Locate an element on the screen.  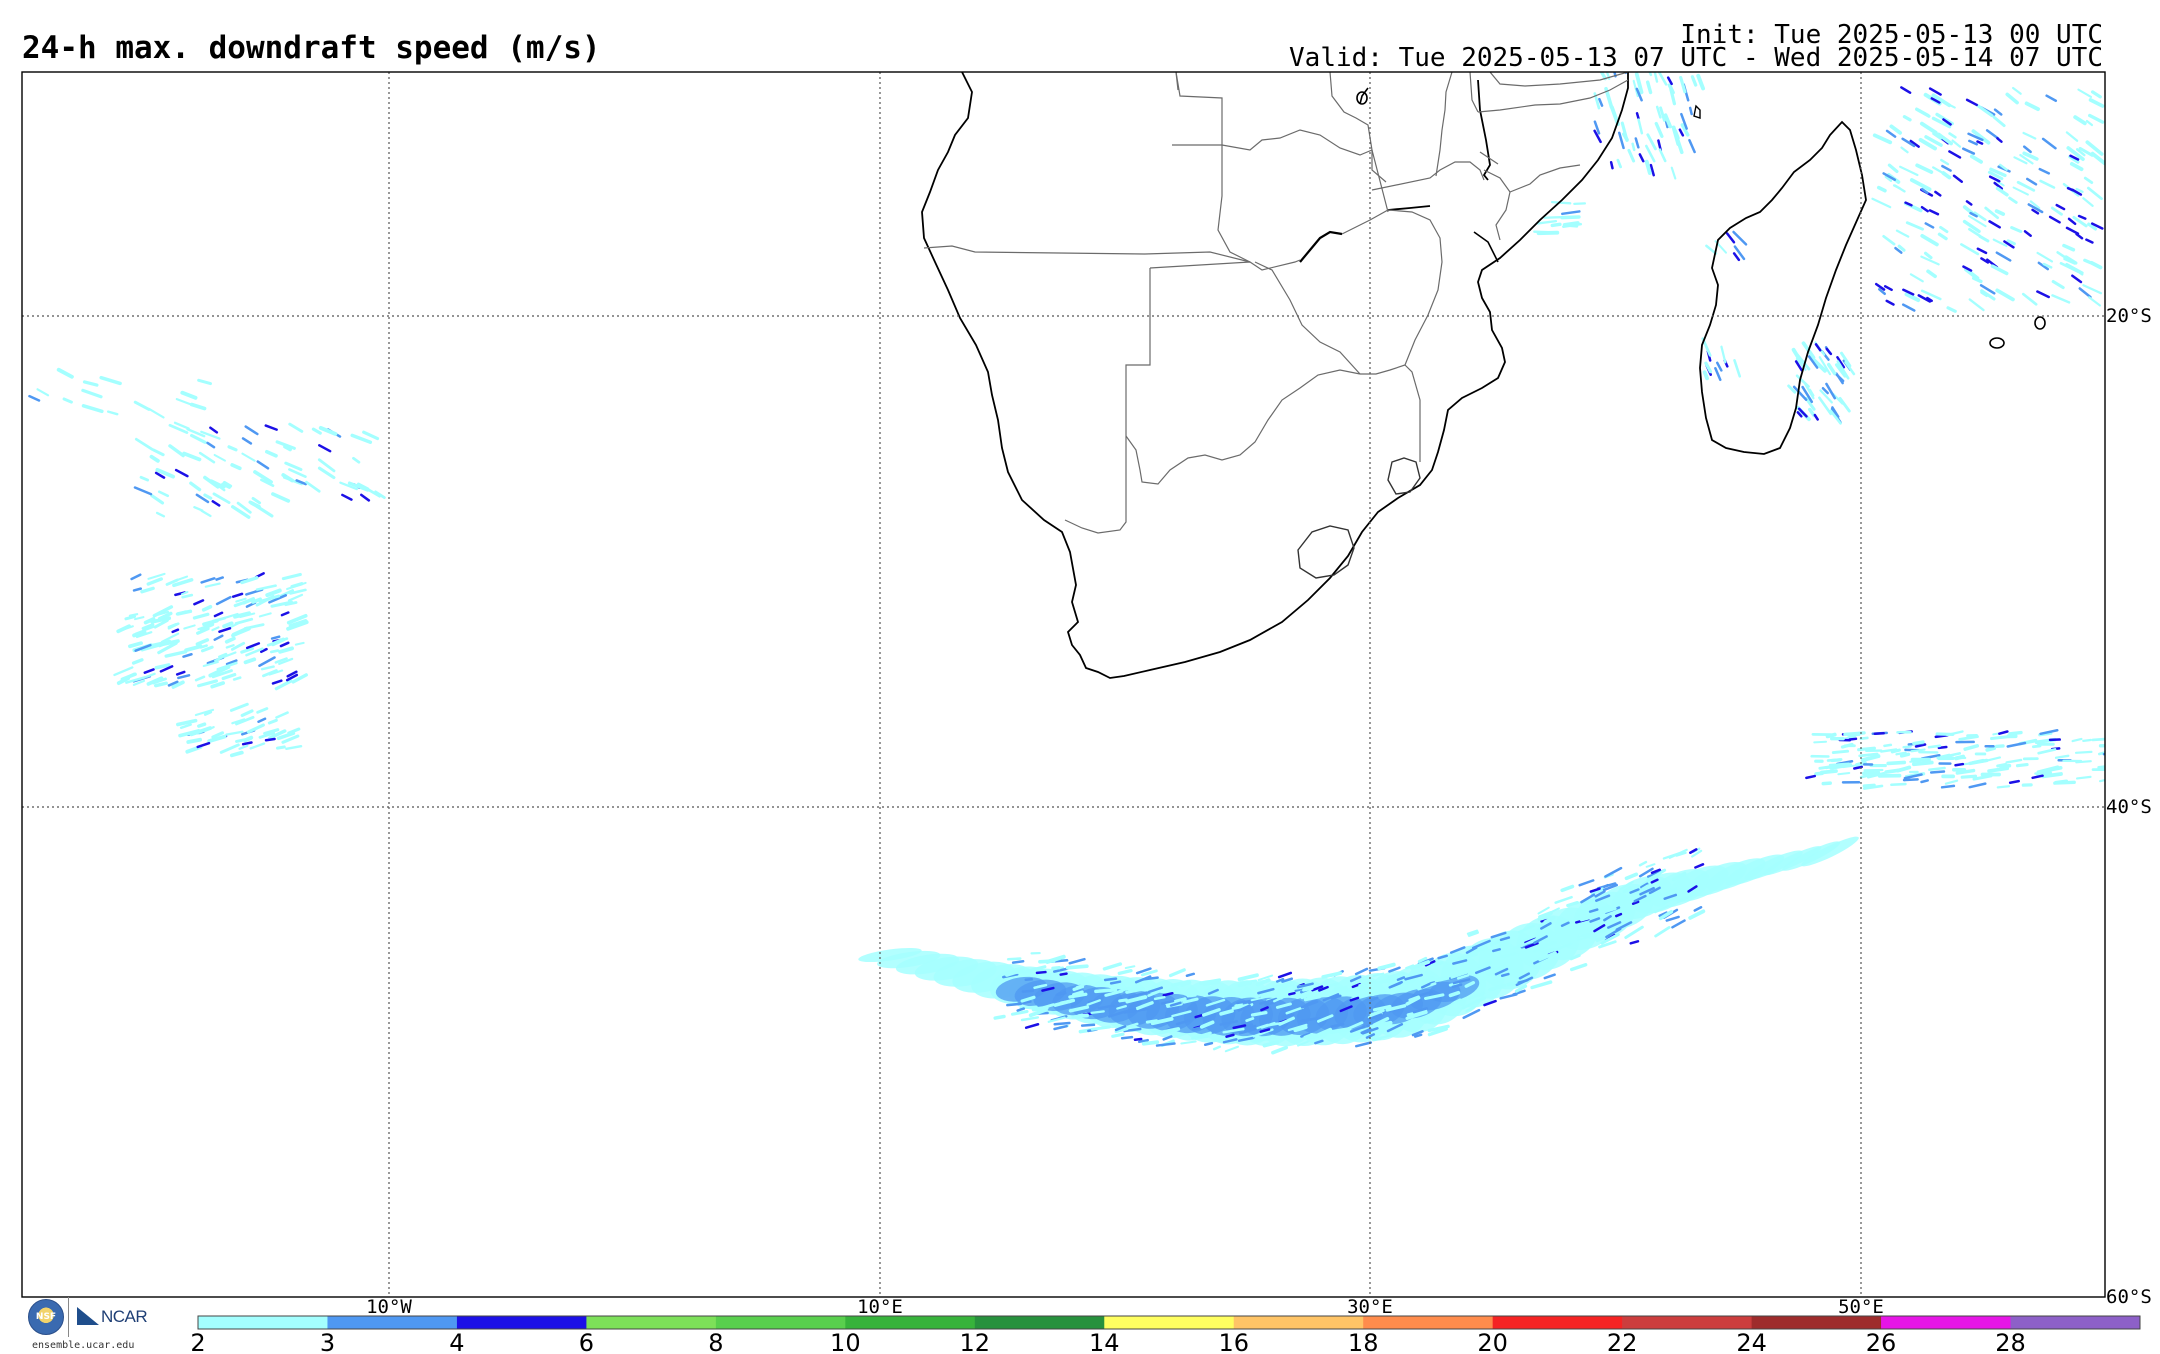
colorbar-tick-label: 12 is located at coordinates (975, 1341).